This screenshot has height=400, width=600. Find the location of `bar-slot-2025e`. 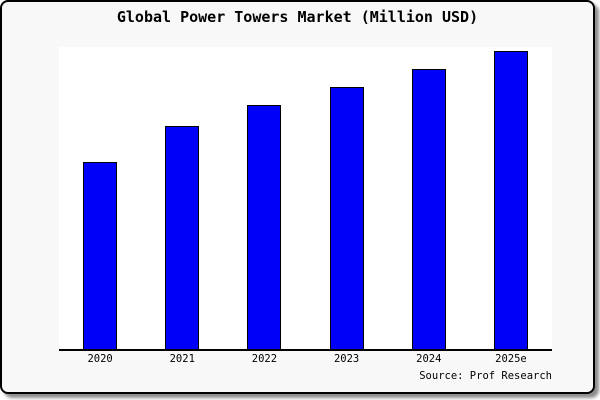

bar-slot-2025e is located at coordinates (511, 198).